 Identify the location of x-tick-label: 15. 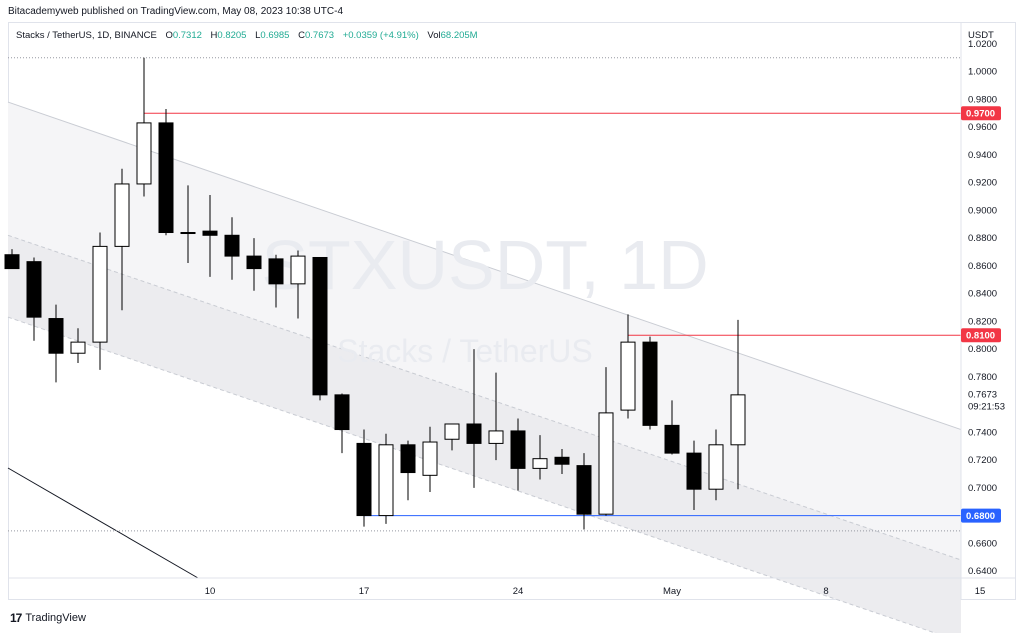
(980, 591).